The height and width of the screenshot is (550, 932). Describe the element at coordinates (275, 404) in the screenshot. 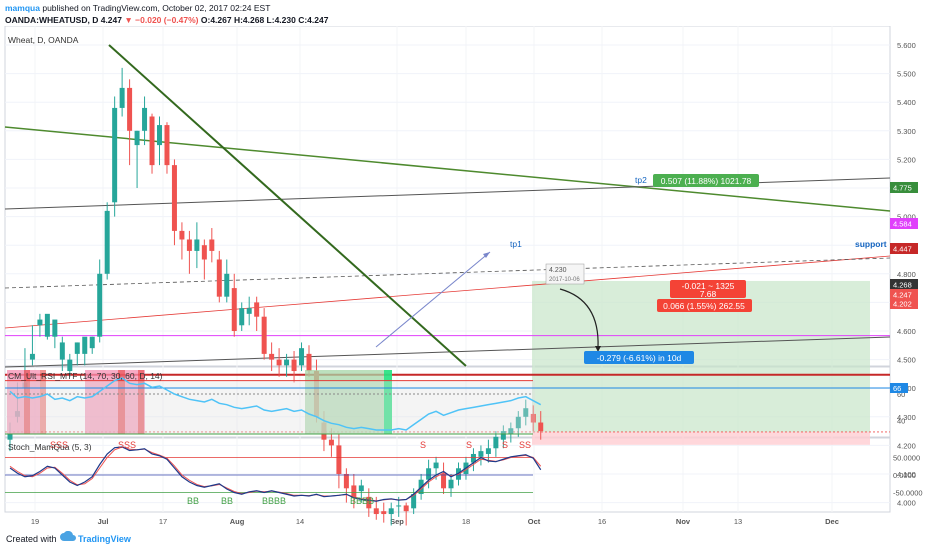

I see `rsi-line` at that location.